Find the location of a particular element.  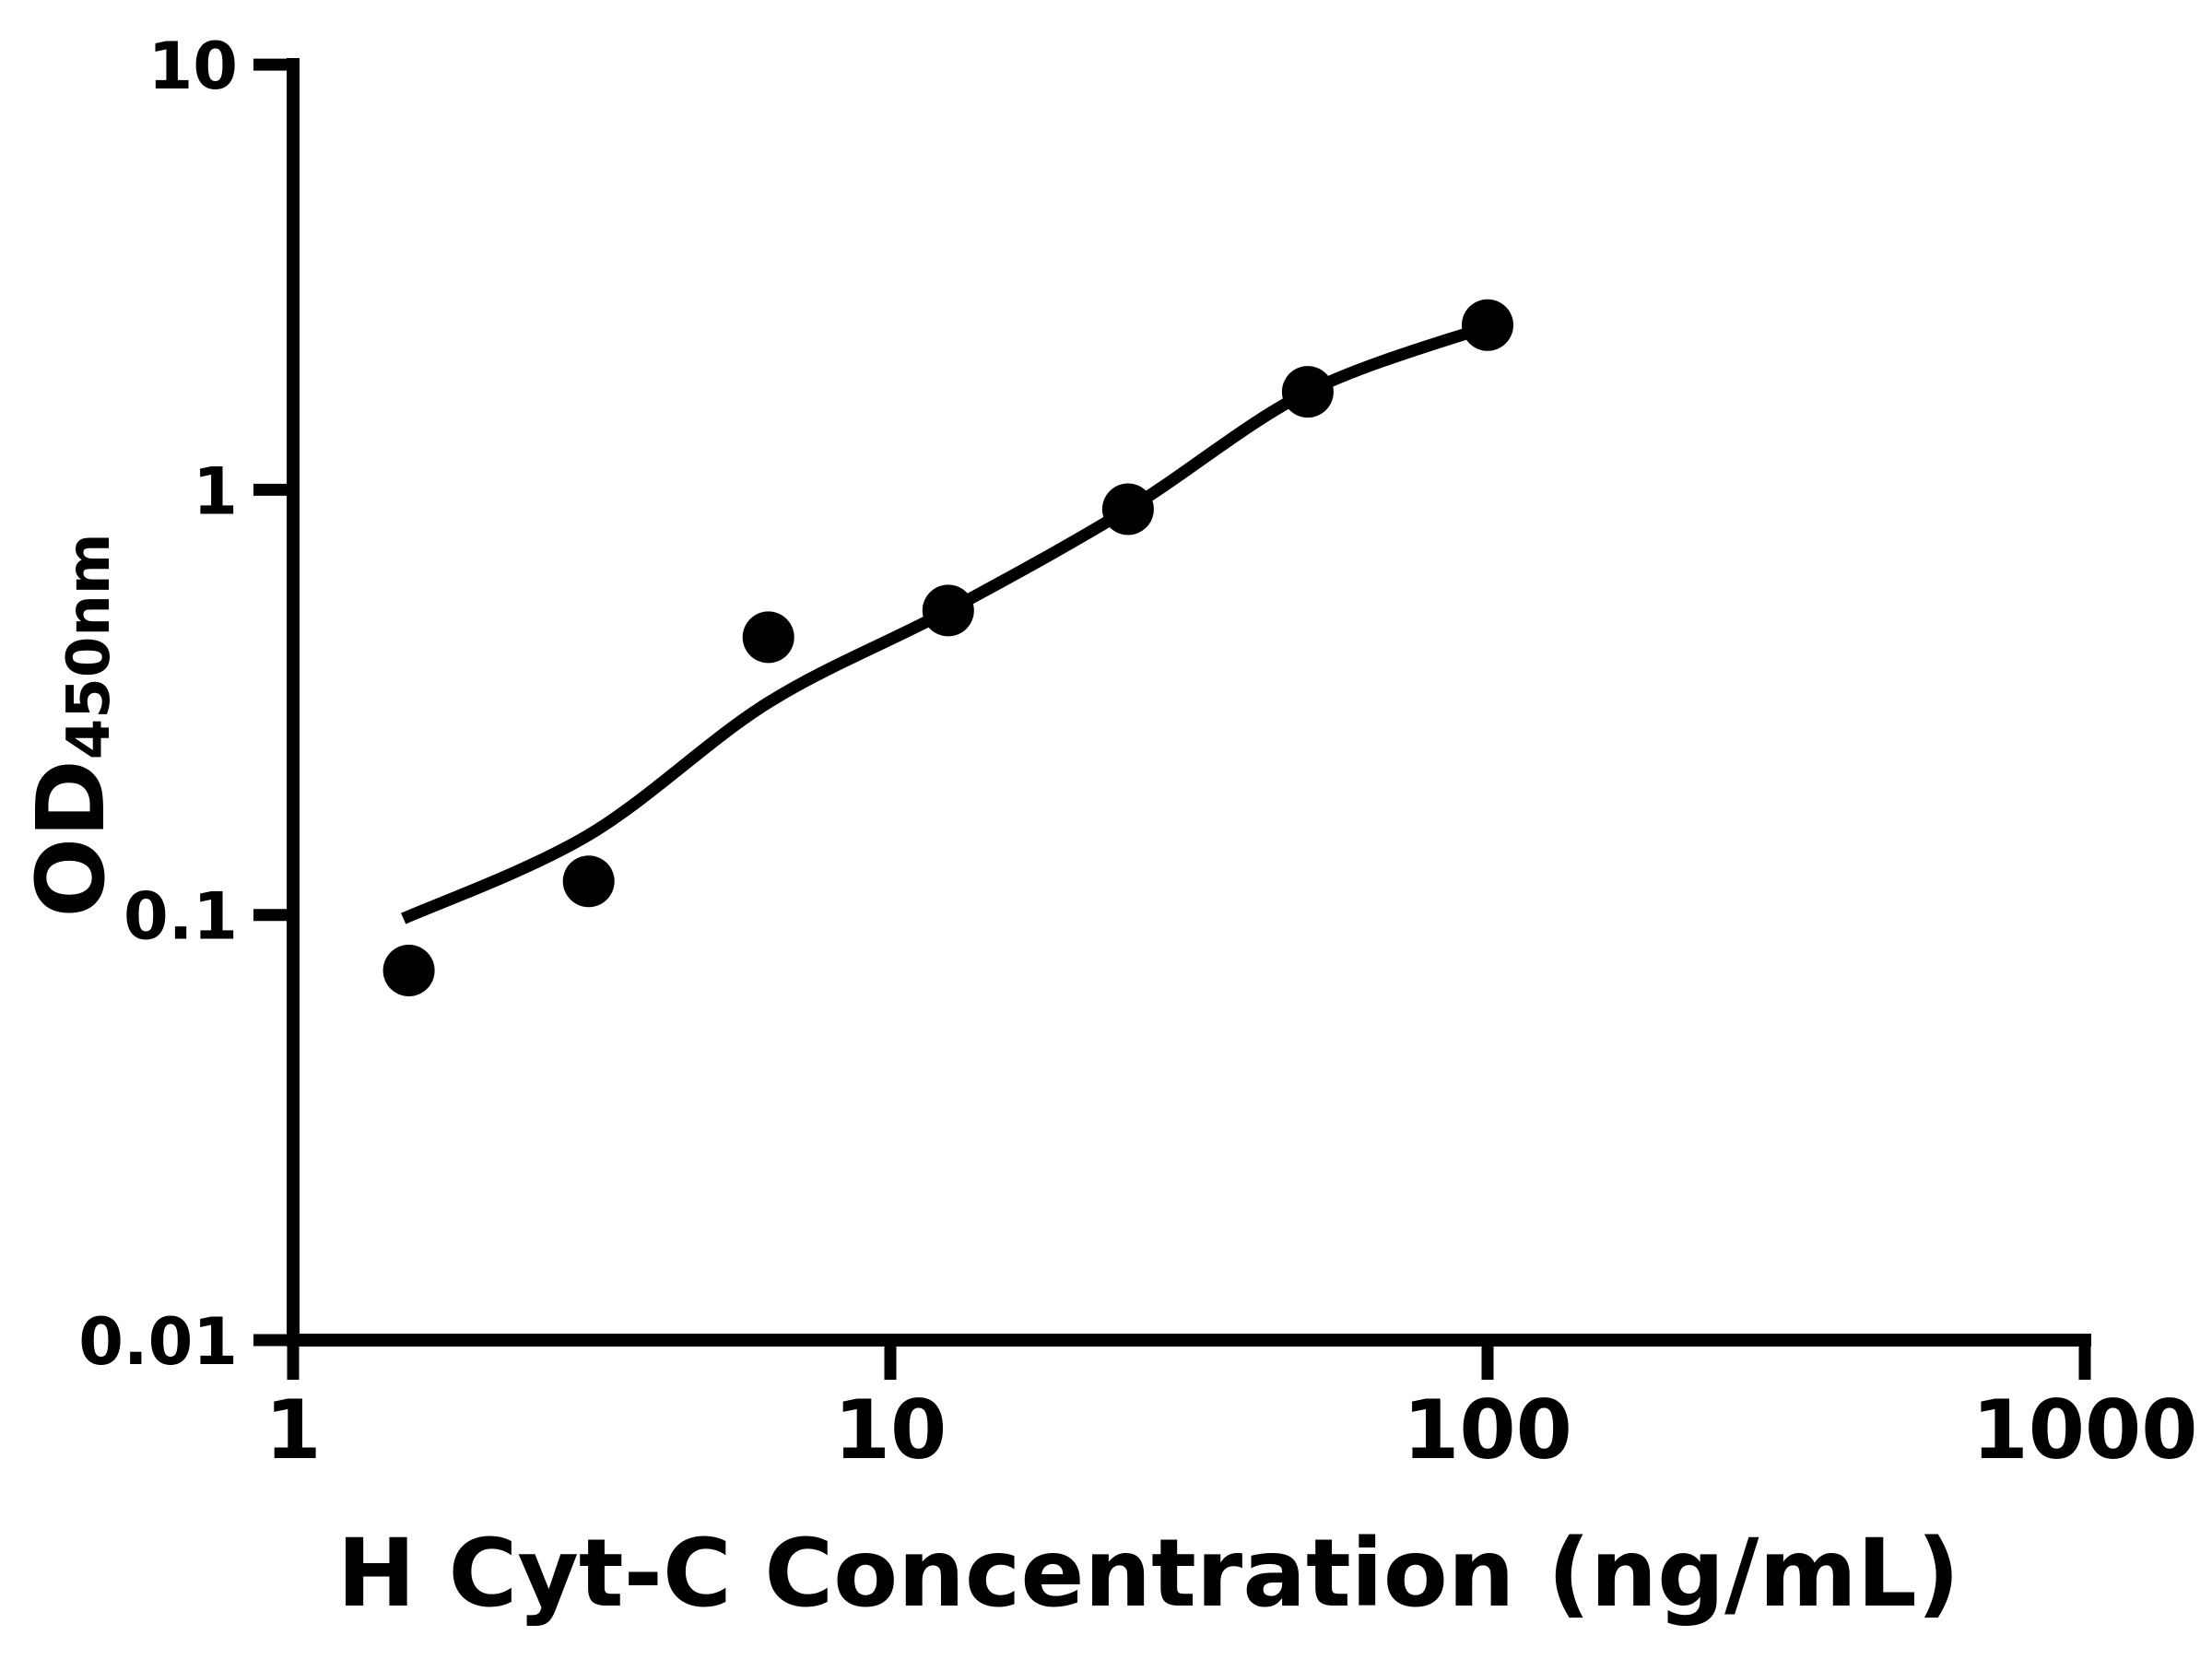

y-axis-title-subscript: 450nm is located at coordinates (89, 646).